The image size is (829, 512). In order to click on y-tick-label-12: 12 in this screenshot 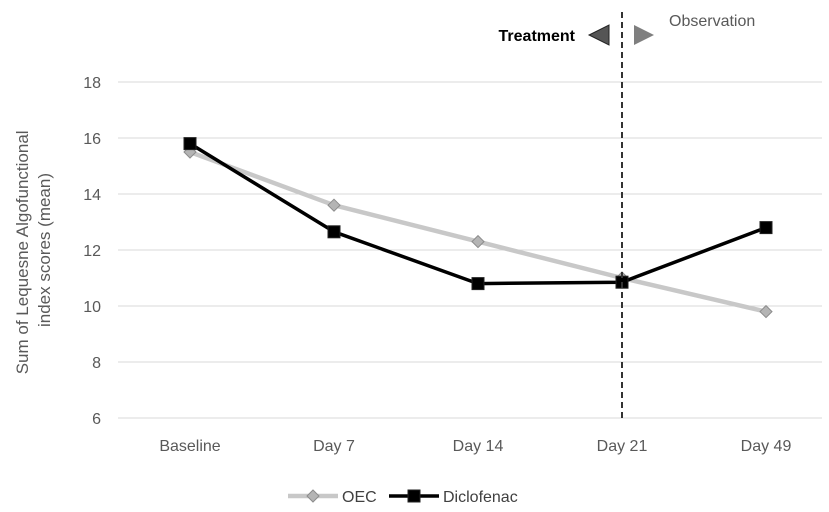, I will do `click(92, 251)`.